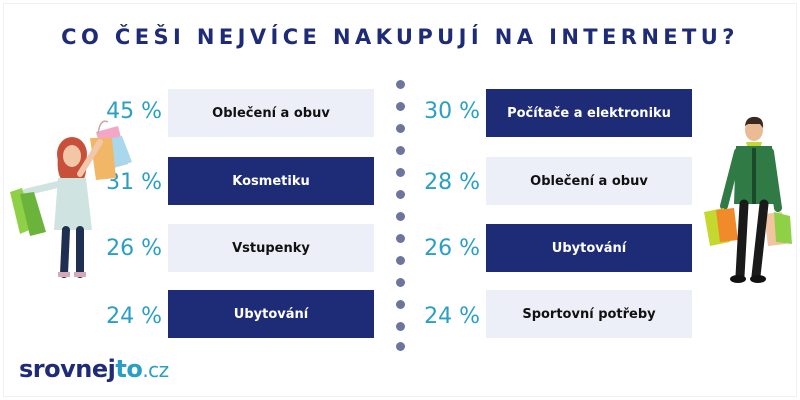 This screenshot has height=400, width=800. I want to click on men-percent-3: 26 %, so click(452, 248).